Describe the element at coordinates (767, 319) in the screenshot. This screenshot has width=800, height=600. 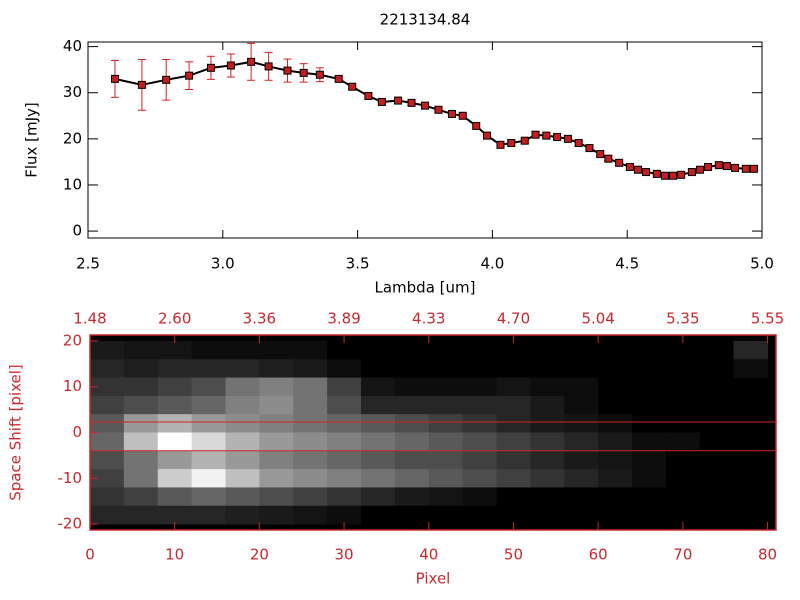
I see `x2-tick-label: 5.55` at that location.